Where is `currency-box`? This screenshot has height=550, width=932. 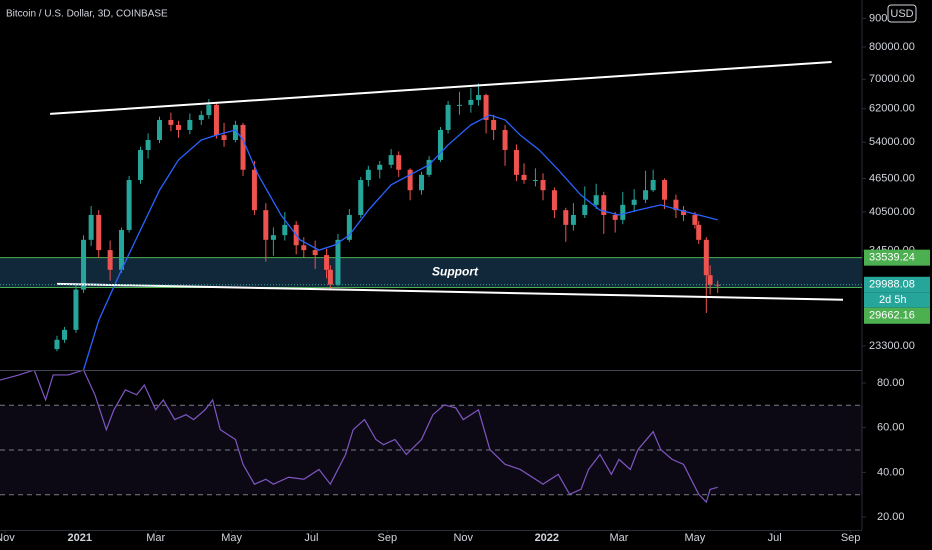 currency-box is located at coordinates (902, 13).